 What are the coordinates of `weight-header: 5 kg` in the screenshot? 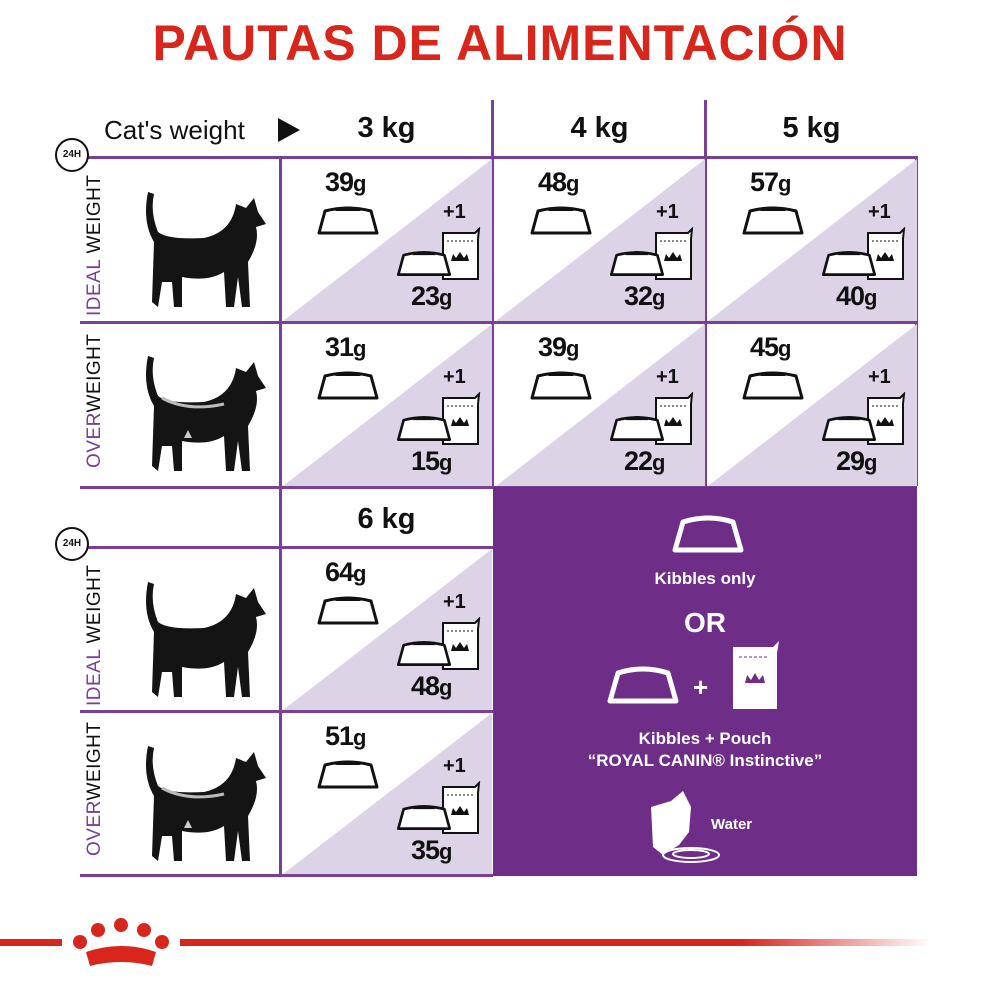 It's located at (811, 128).